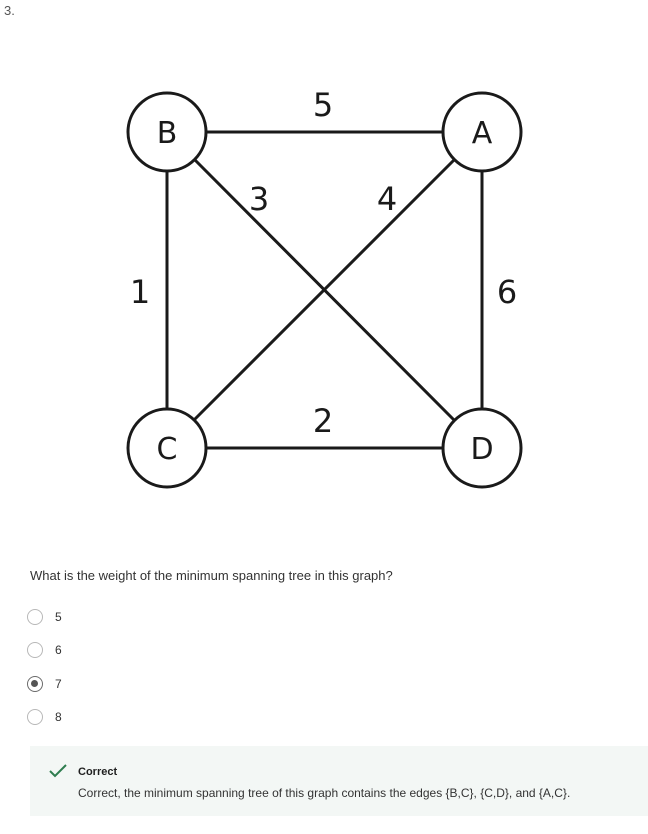 The height and width of the screenshot is (834, 648). Describe the element at coordinates (323, 105) in the screenshot. I see `weight-b-a: 5` at that location.